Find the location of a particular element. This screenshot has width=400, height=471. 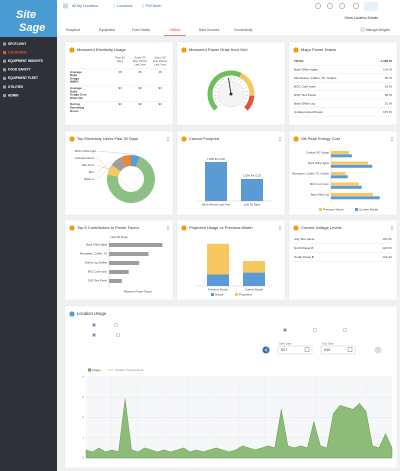

donut-slice is located at coordinates (135, 161).